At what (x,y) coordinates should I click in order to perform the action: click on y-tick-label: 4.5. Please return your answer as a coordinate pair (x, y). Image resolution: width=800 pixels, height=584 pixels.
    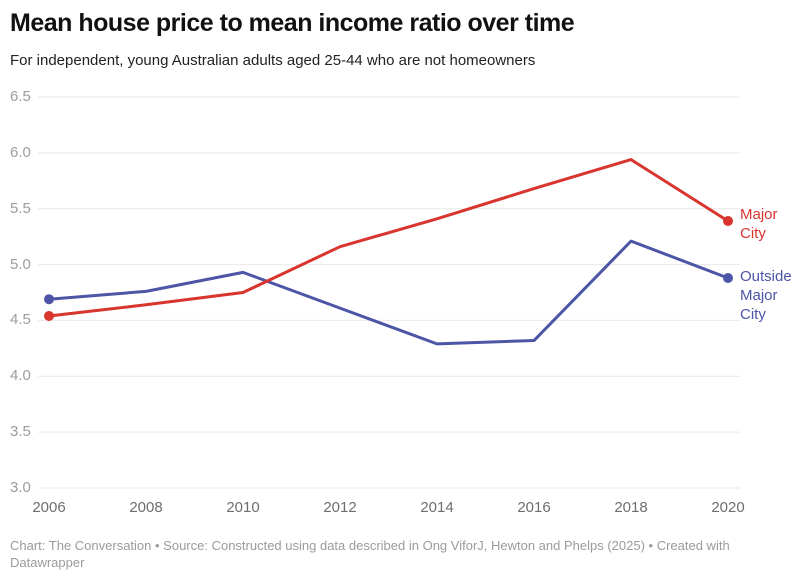
    Looking at the image, I should click on (20, 320).